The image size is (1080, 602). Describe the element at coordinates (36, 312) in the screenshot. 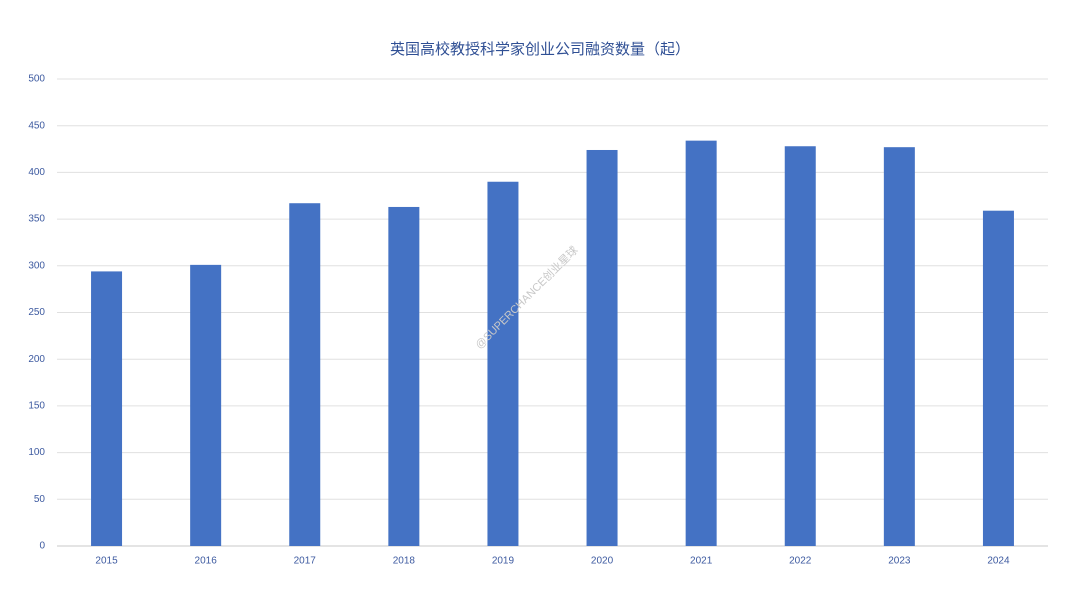

I see `y-tick-label: 250` at that location.